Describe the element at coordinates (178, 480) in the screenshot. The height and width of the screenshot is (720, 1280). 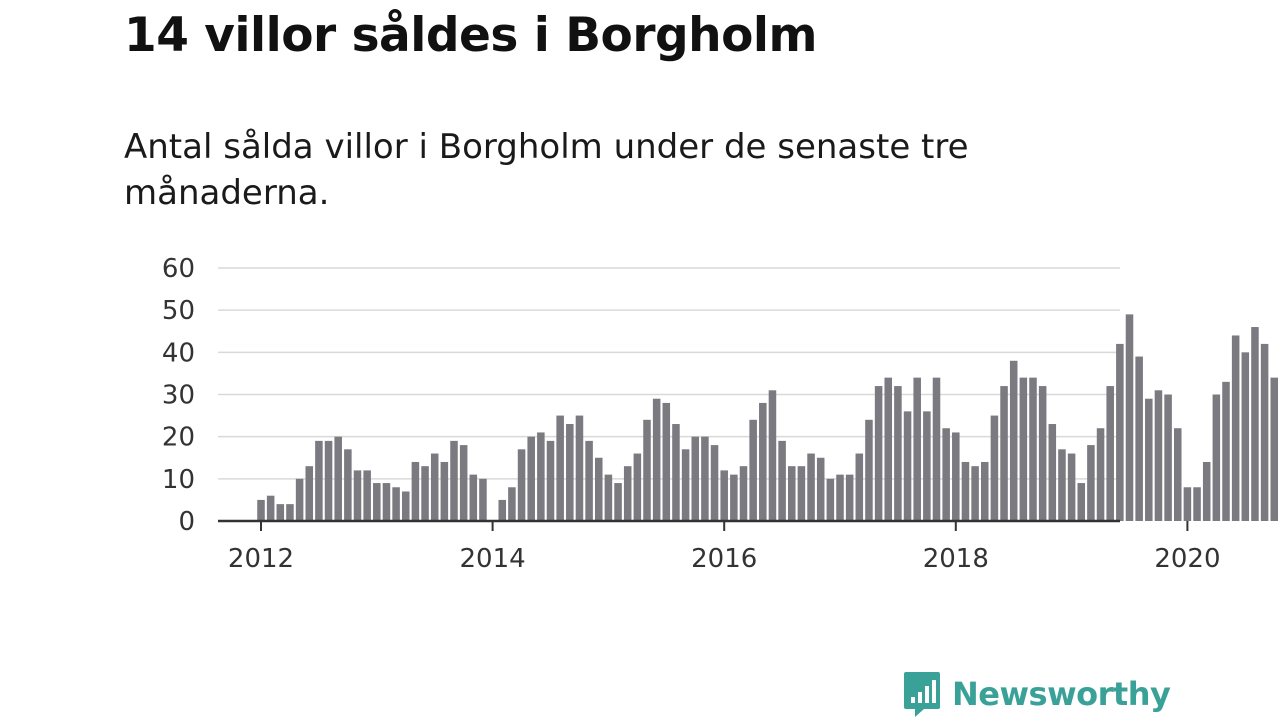
I see `y-tick-label: 10` at that location.